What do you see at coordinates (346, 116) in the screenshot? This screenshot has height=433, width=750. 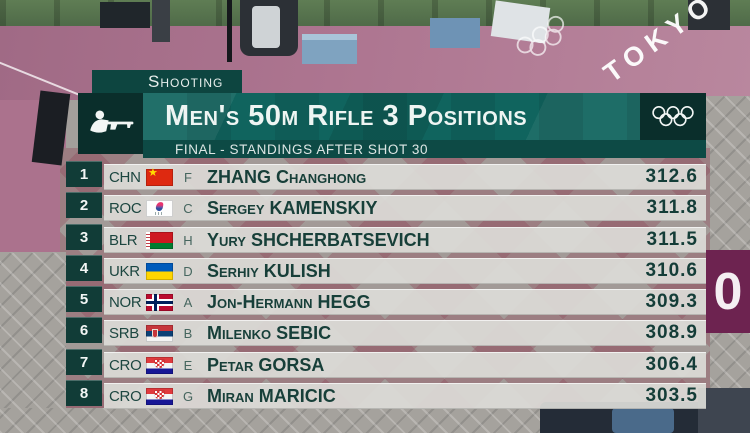 I see `event-title: Men's 50m Rifle 3 Positions` at bounding box center [346, 116].